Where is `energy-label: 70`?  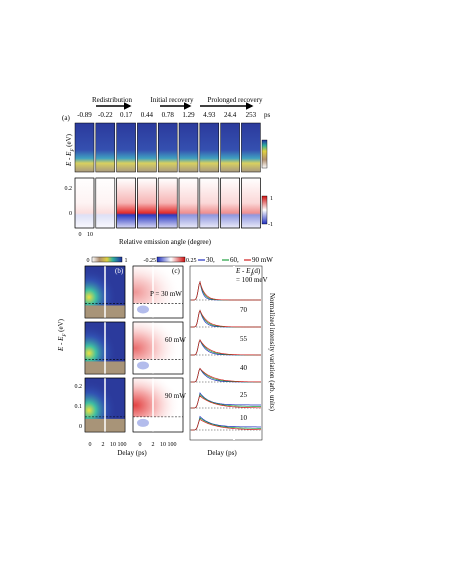 energy-label: 70 is located at coordinates (244, 310).